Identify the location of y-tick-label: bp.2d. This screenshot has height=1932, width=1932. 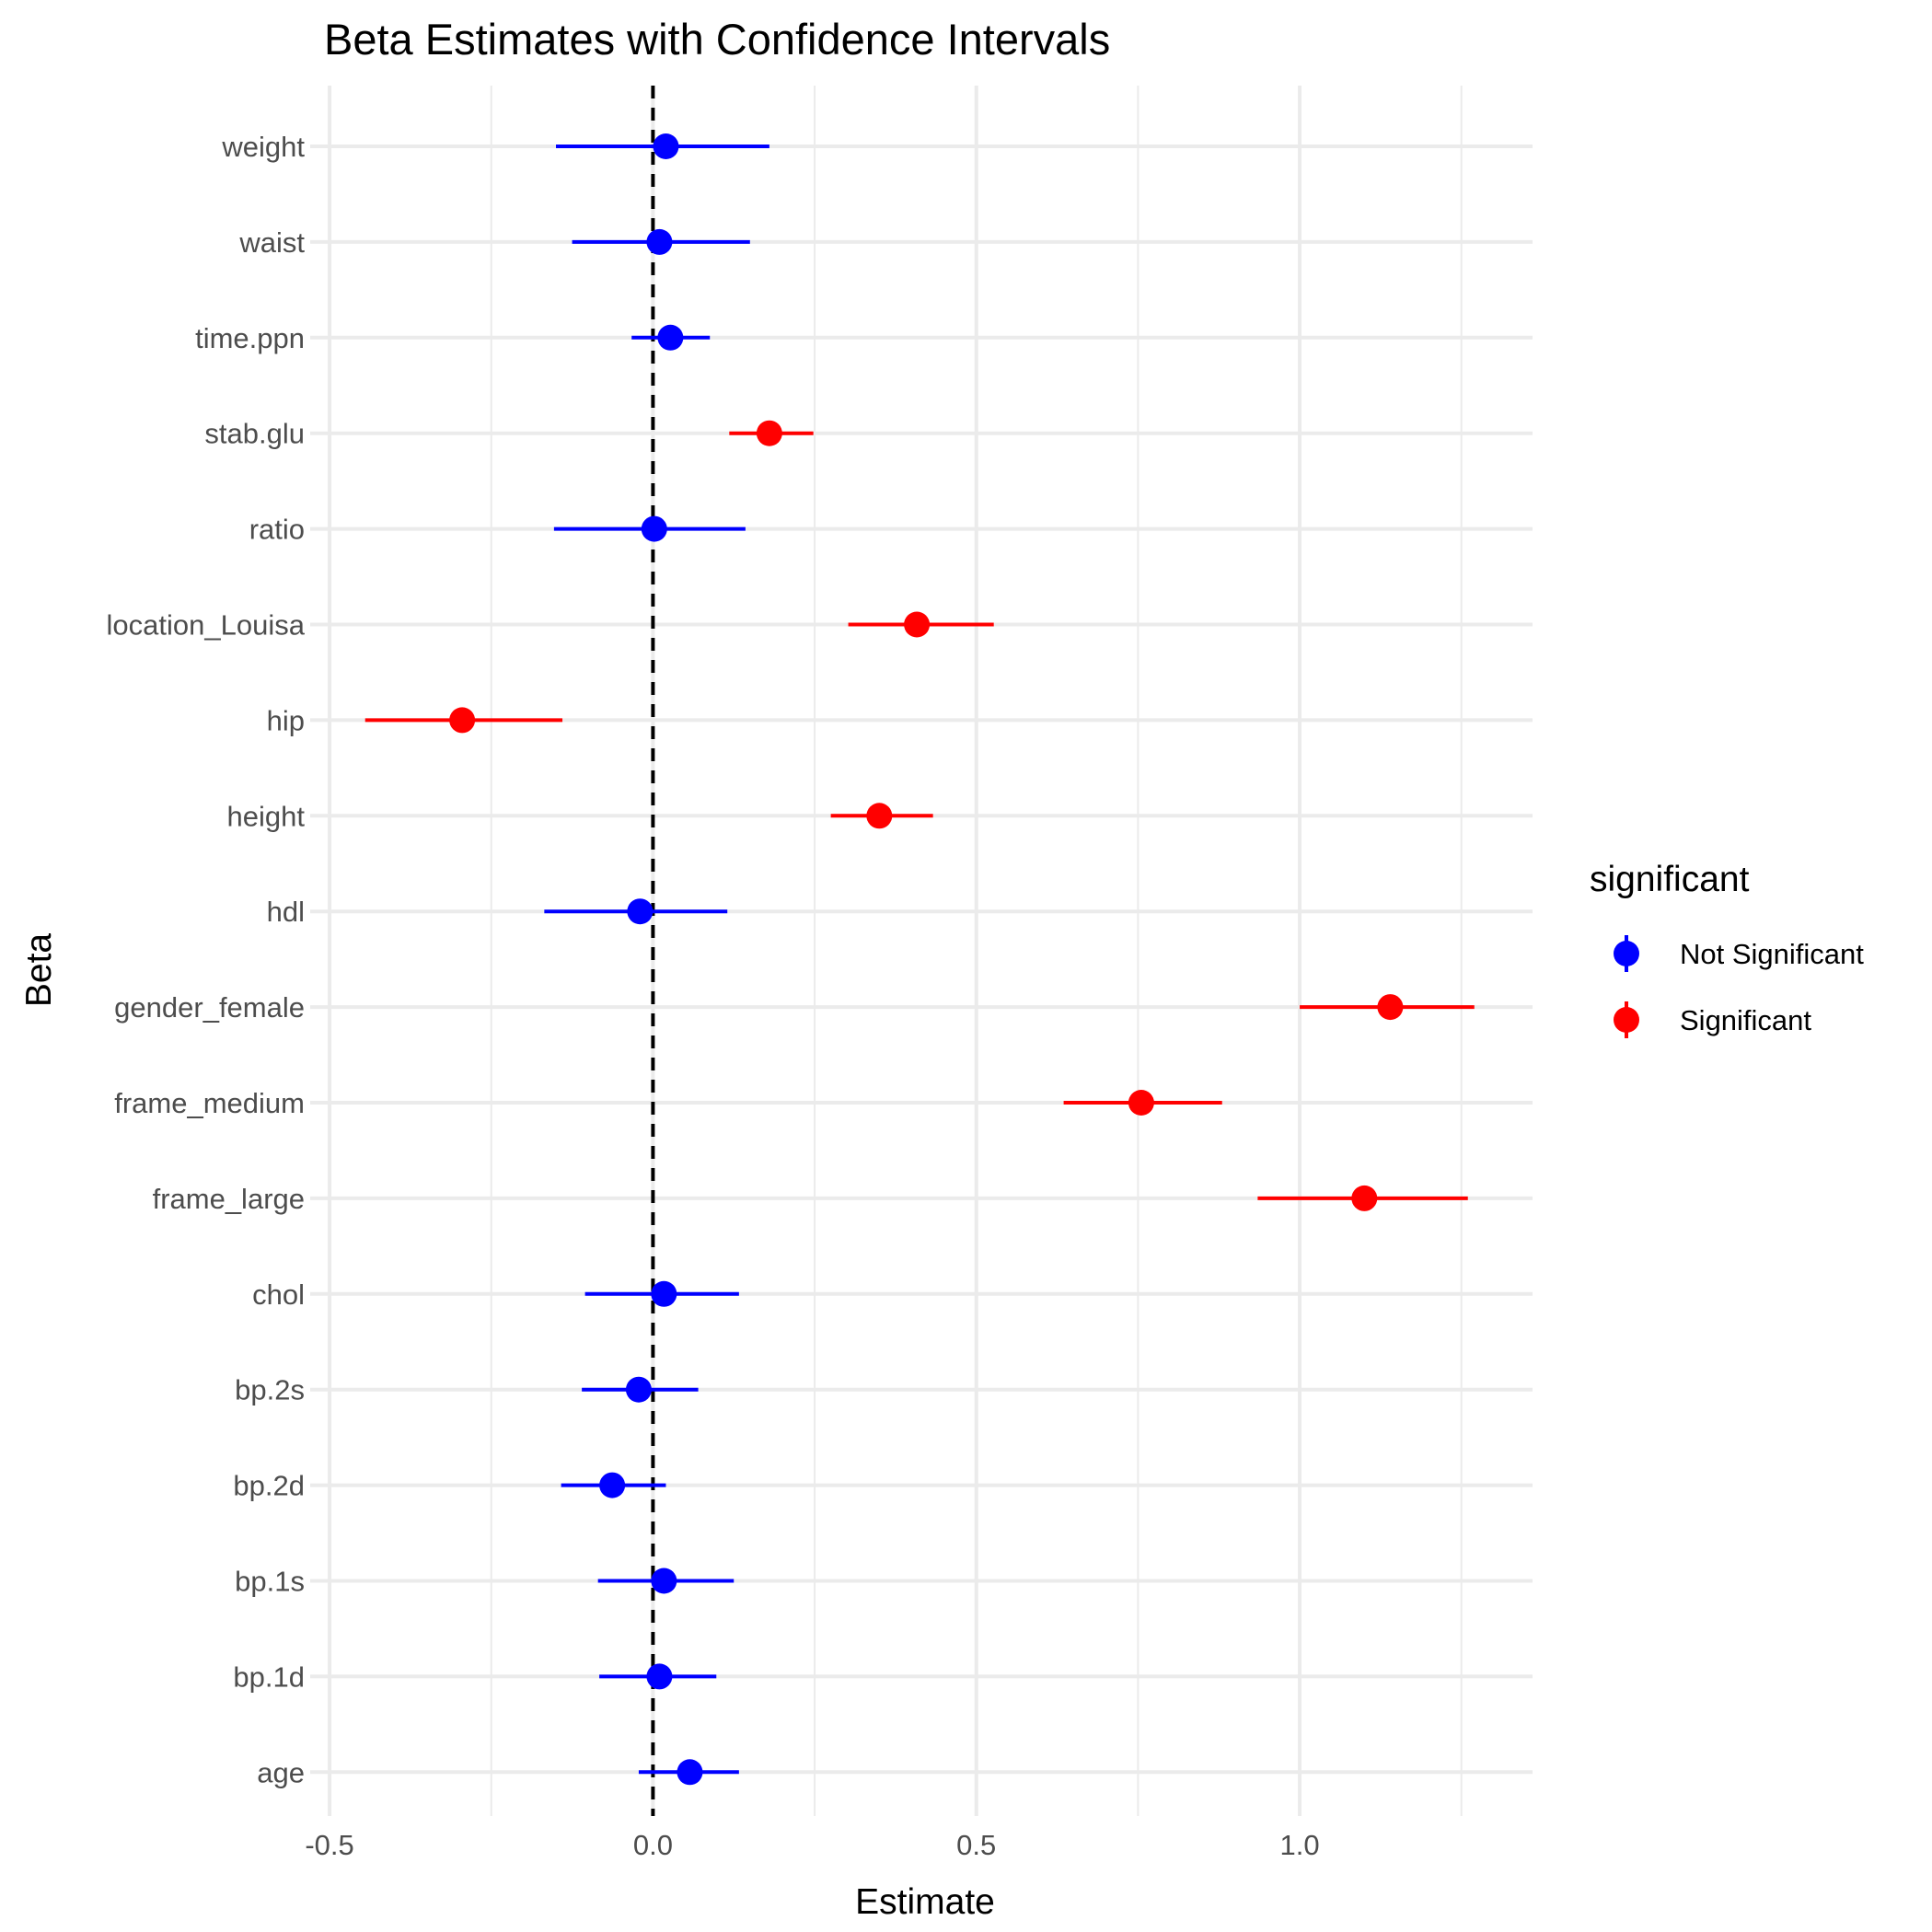
(269, 1486).